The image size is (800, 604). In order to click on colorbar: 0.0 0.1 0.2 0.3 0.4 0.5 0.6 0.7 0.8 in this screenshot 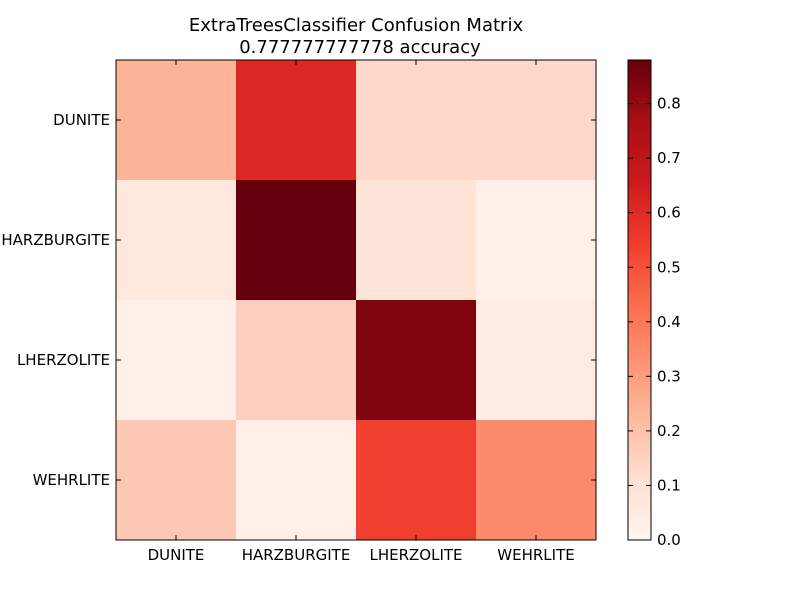, I will do `click(654, 304)`.